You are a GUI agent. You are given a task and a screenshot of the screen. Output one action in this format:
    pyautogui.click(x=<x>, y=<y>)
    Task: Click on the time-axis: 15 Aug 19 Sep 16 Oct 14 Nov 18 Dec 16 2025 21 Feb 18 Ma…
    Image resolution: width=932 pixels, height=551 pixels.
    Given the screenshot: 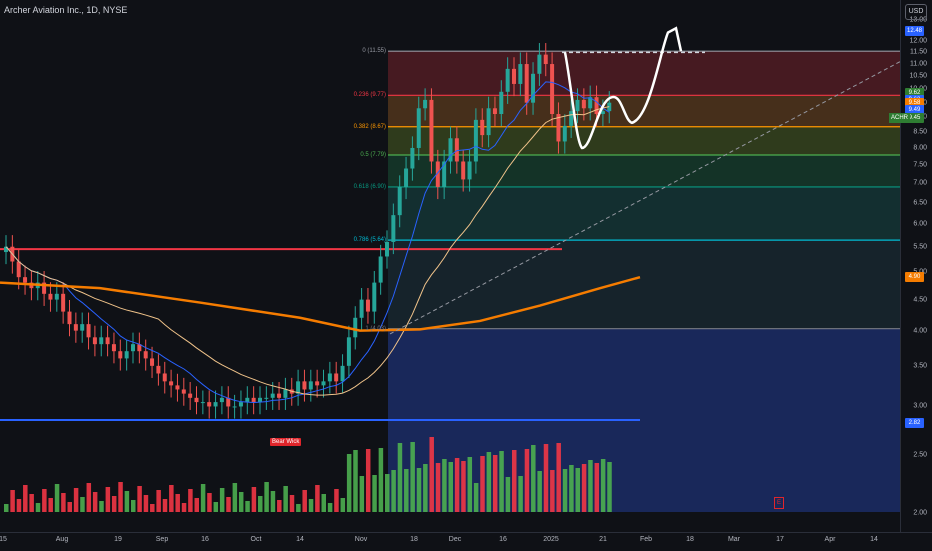 What is the action you would take?
    pyautogui.click(x=466, y=541)
    